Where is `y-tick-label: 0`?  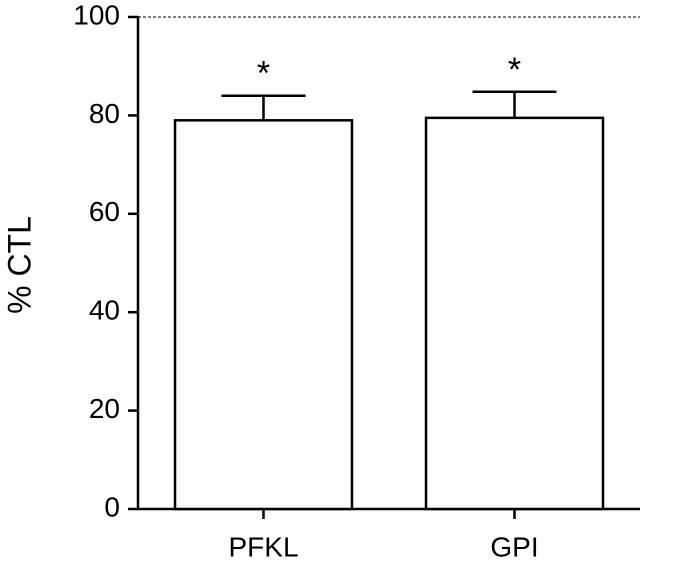
y-tick-label: 0 is located at coordinates (112, 506).